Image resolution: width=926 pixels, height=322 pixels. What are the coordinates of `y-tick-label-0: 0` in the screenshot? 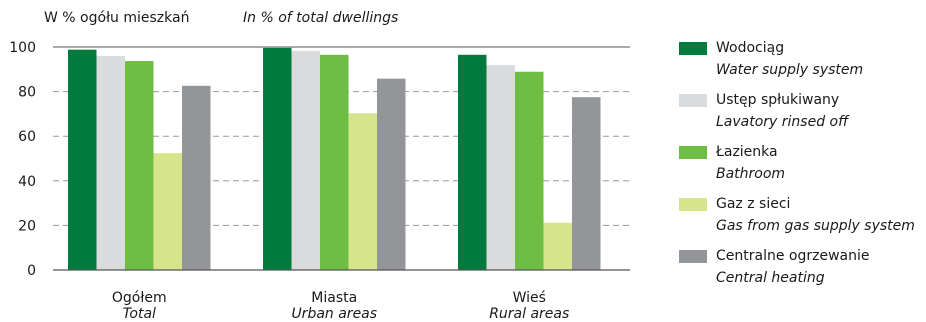 It's located at (31, 271).